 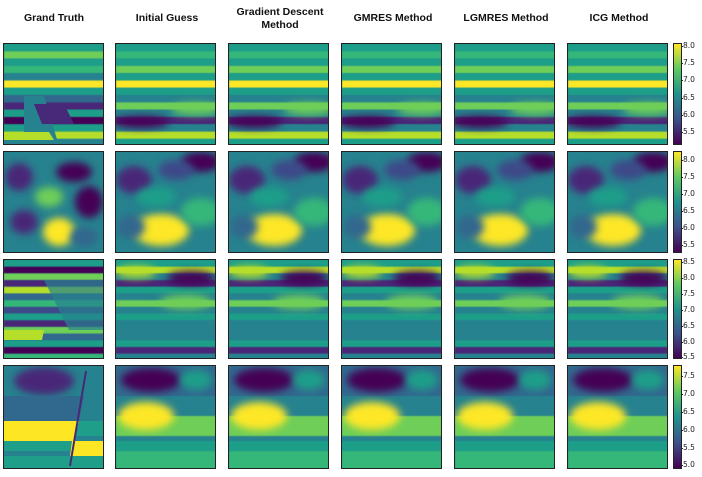 I want to click on colorbar-4-tick: 7.0, so click(x=688, y=393).